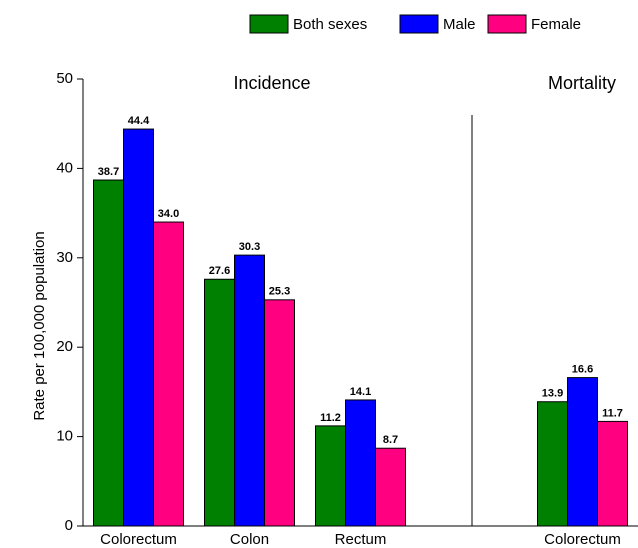 The width and height of the screenshot is (638, 548). Describe the element at coordinates (279, 292) in the screenshot. I see `value-label: 25.3` at that location.